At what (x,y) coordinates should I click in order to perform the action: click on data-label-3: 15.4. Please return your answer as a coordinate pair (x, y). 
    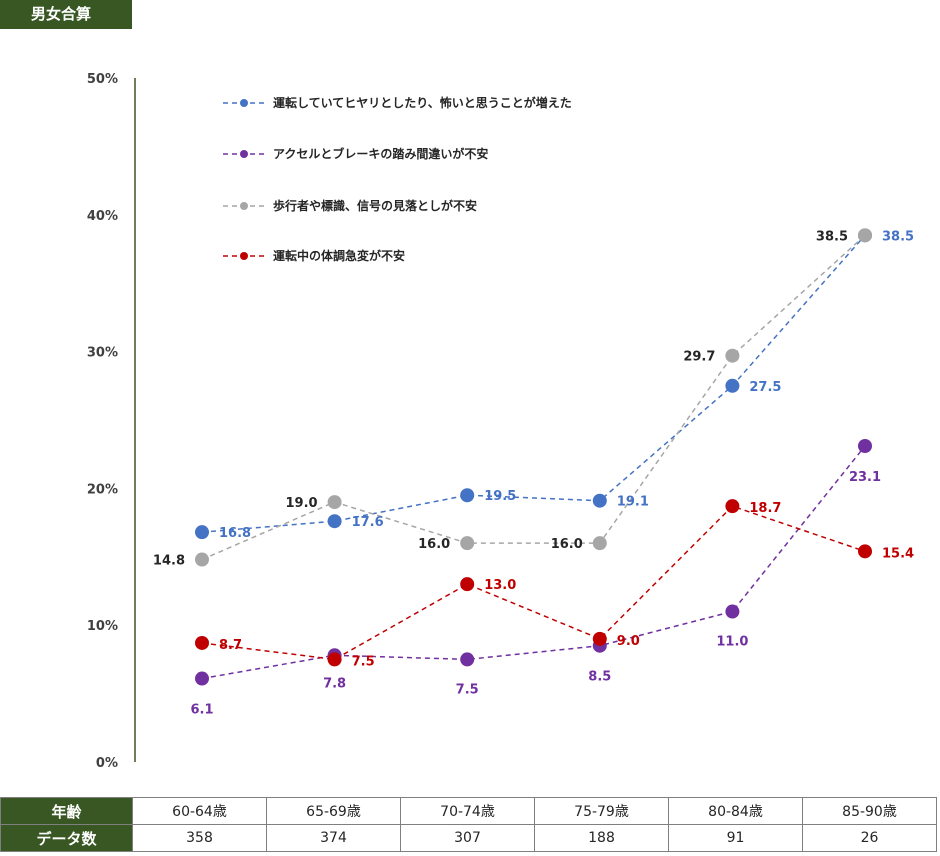
    Looking at the image, I should click on (898, 553).